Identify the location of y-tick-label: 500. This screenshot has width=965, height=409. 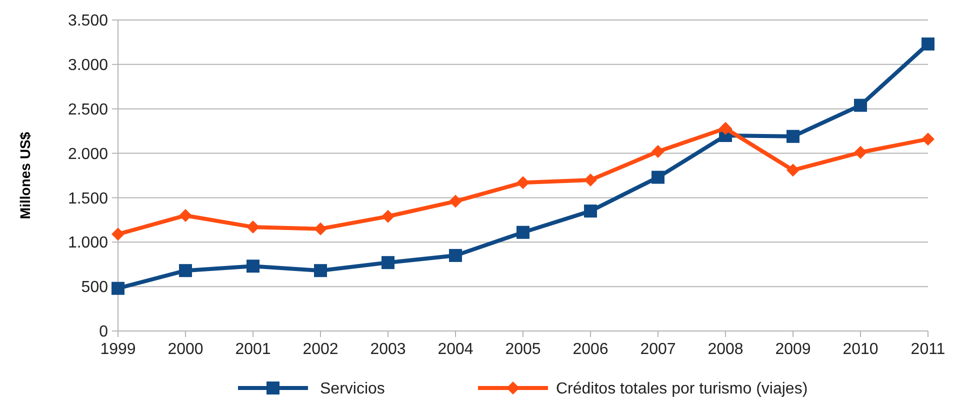
(94, 287).